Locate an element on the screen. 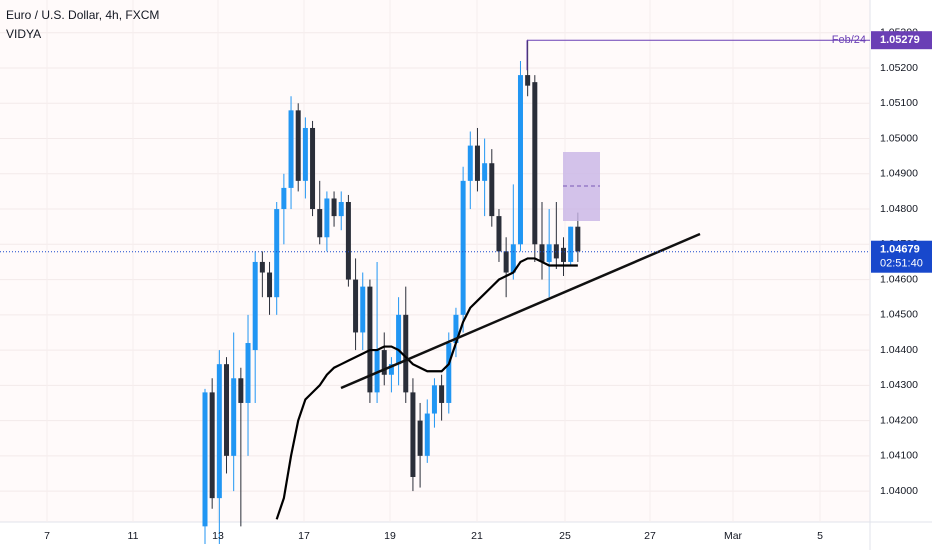  marker-price-box is located at coordinates (901, 40).